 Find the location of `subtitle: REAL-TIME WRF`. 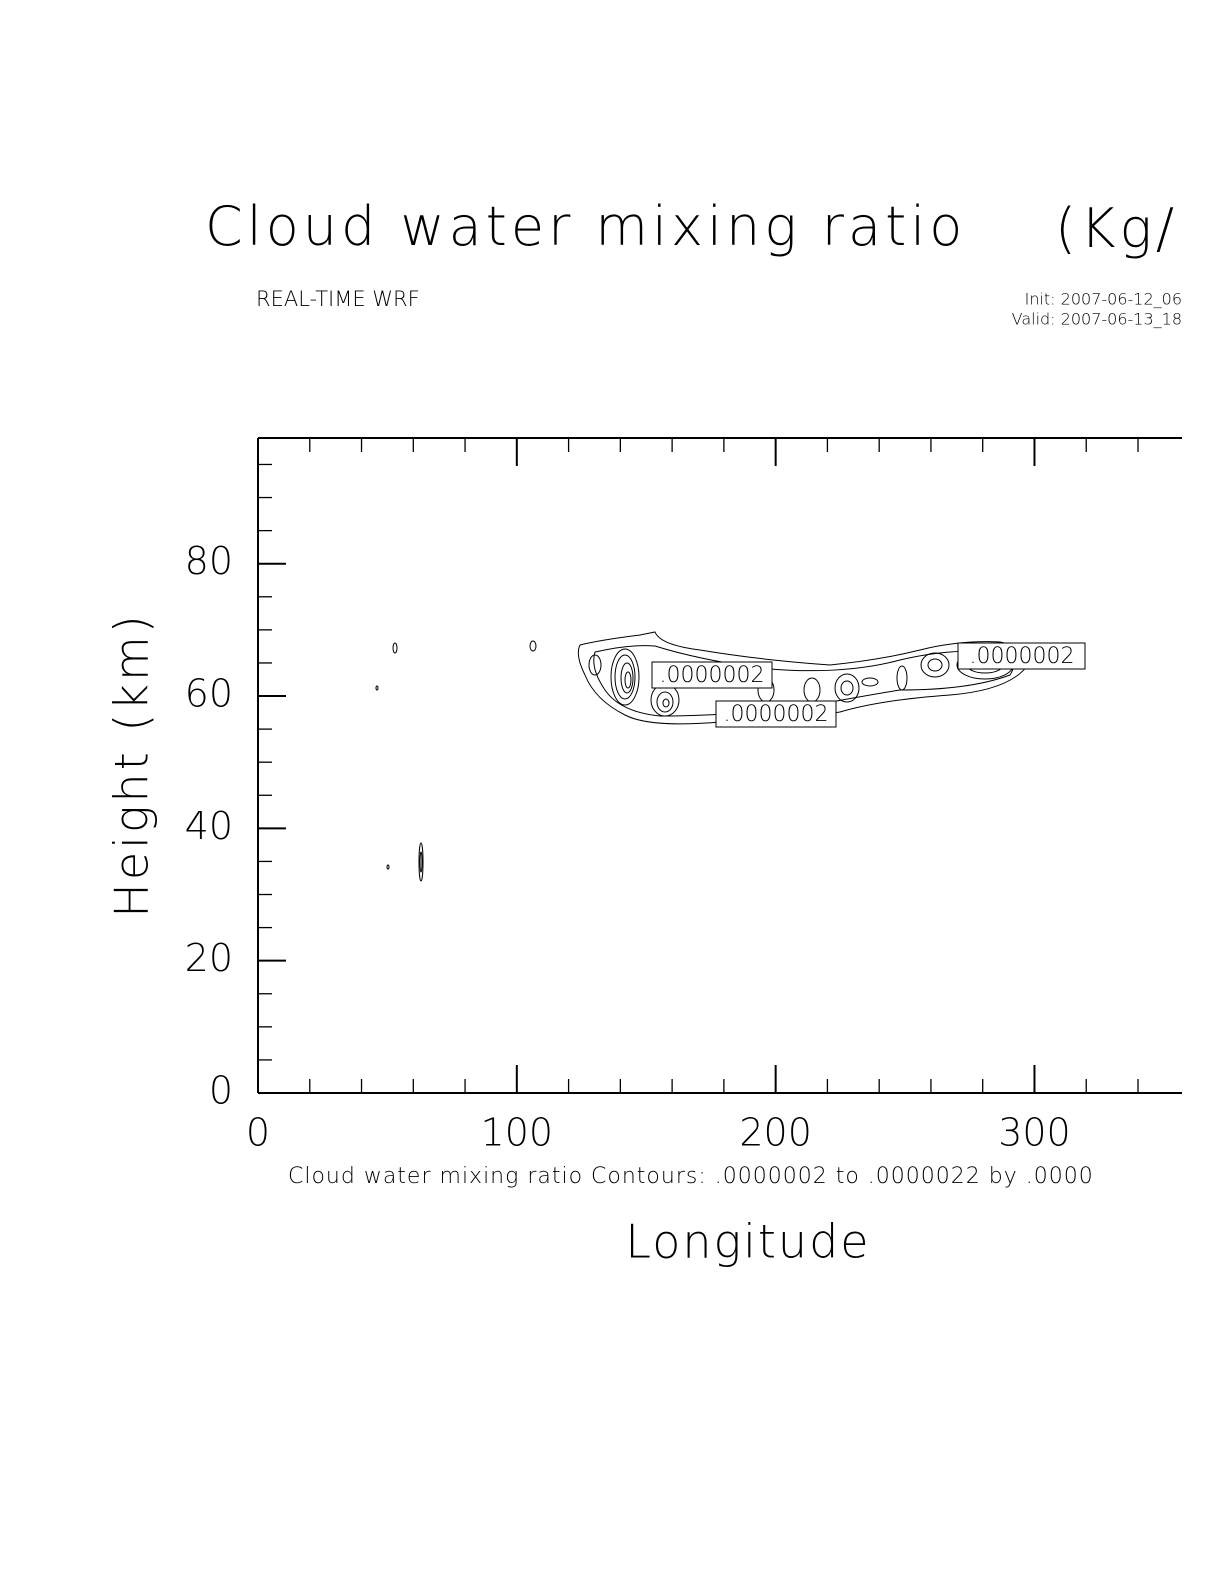

subtitle: REAL-TIME WRF is located at coordinates (338, 299).